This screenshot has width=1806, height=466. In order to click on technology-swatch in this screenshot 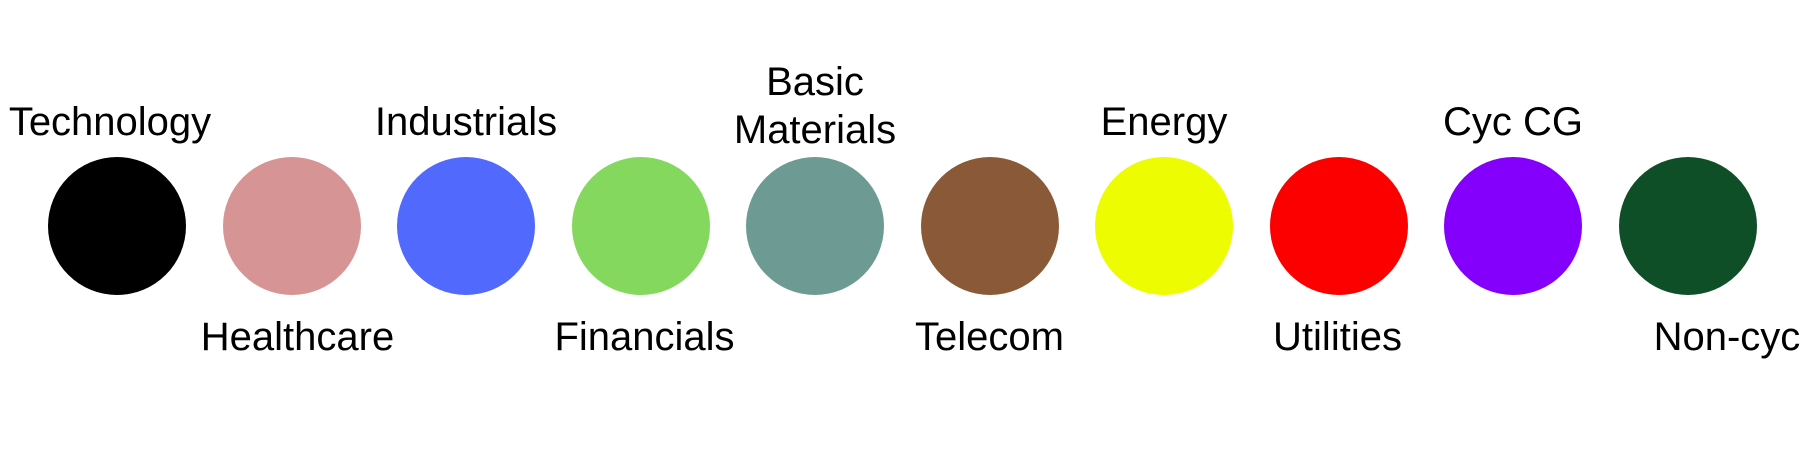, I will do `click(117, 226)`.